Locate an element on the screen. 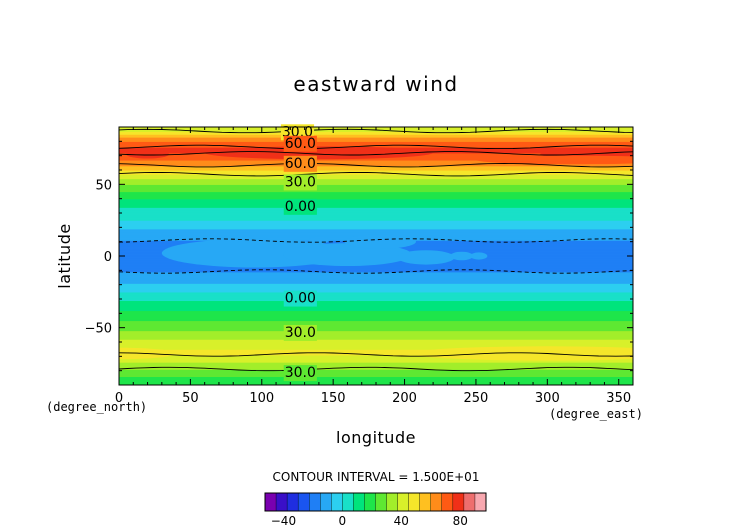  contour-label: 60.0 is located at coordinates (300, 164).